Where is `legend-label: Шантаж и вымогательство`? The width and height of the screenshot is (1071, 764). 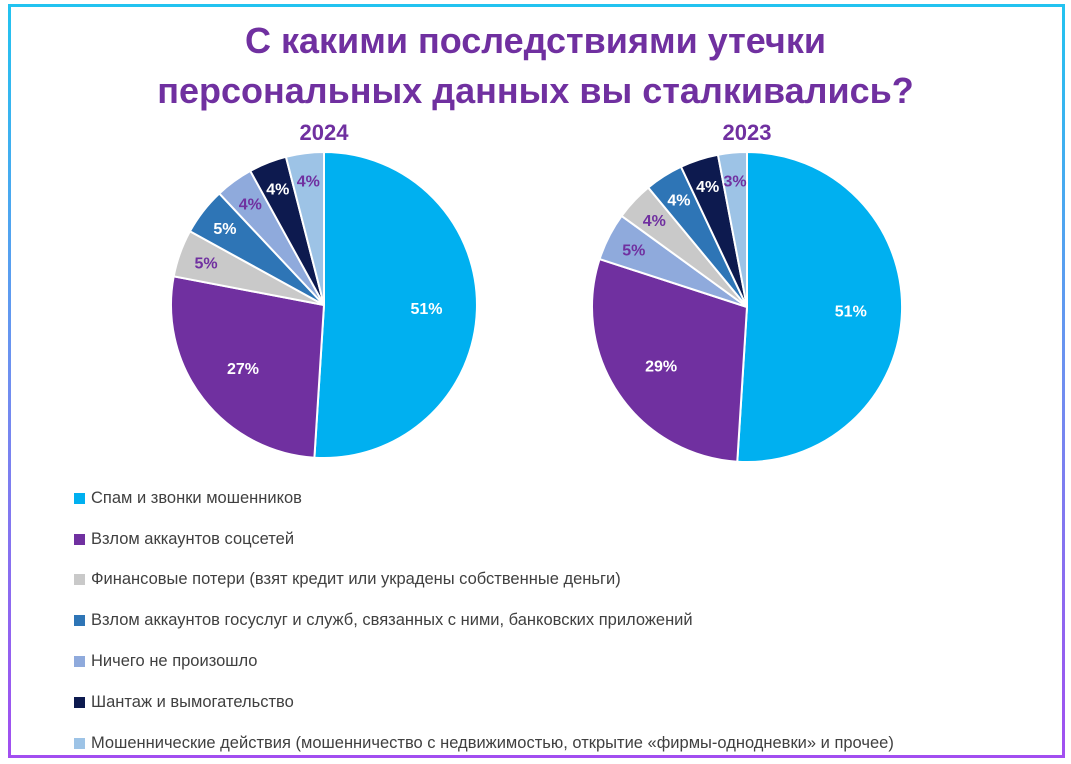
legend-label: Шантаж и вымогательство is located at coordinates (192, 701).